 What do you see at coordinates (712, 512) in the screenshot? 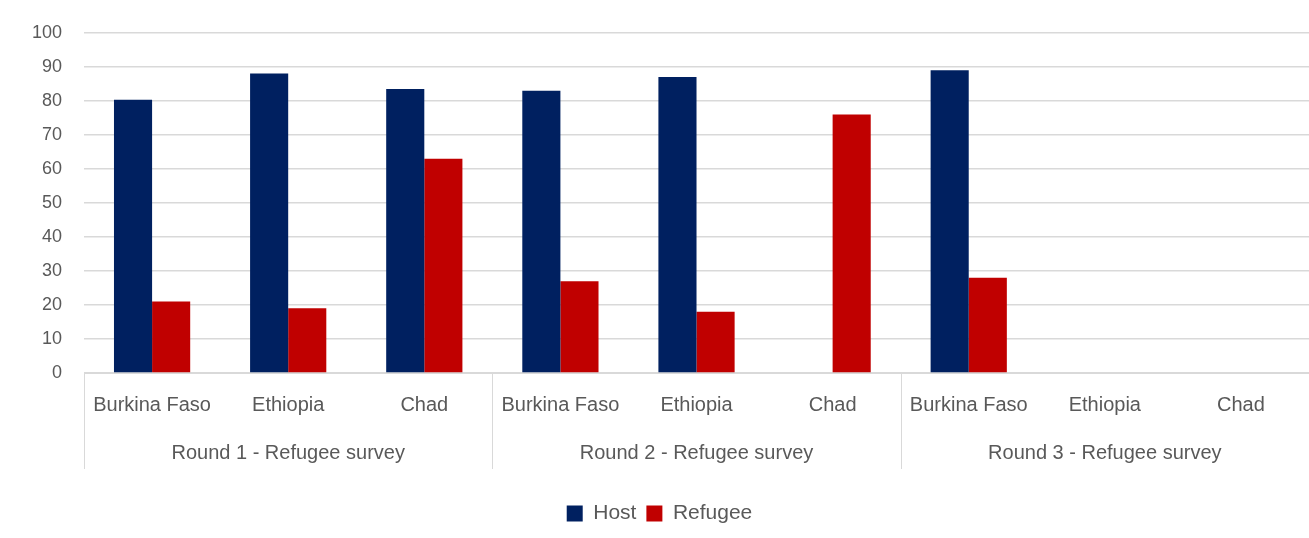
I see `legend-label: Refugee` at bounding box center [712, 512].